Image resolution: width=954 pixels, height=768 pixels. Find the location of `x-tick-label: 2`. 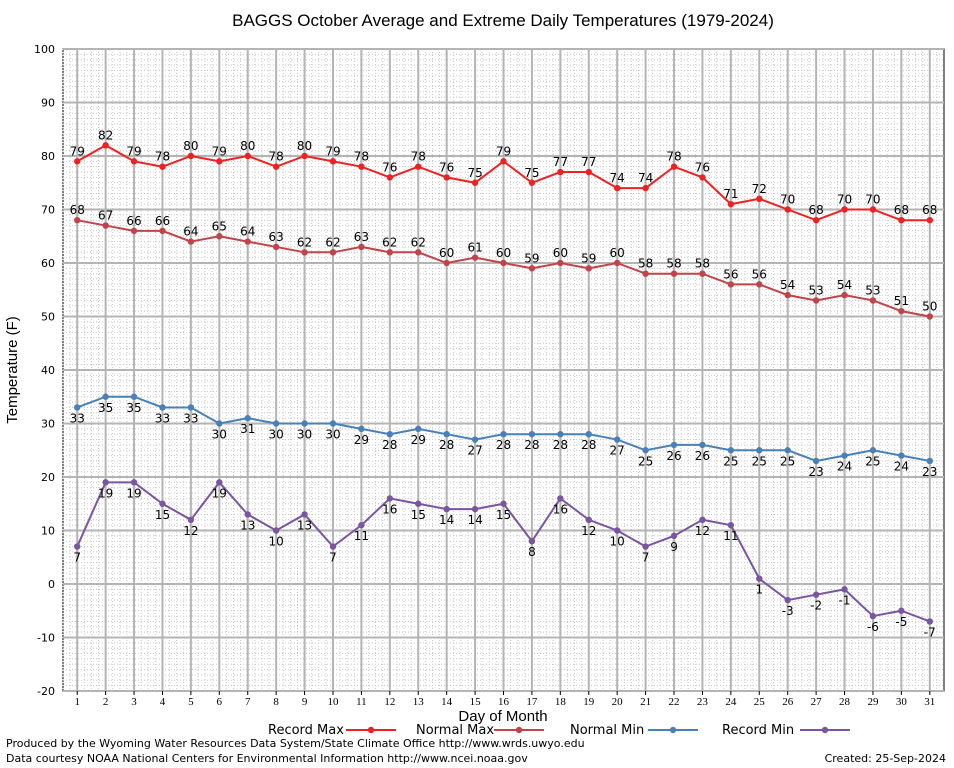

x-tick-label: 2 is located at coordinates (106, 702).